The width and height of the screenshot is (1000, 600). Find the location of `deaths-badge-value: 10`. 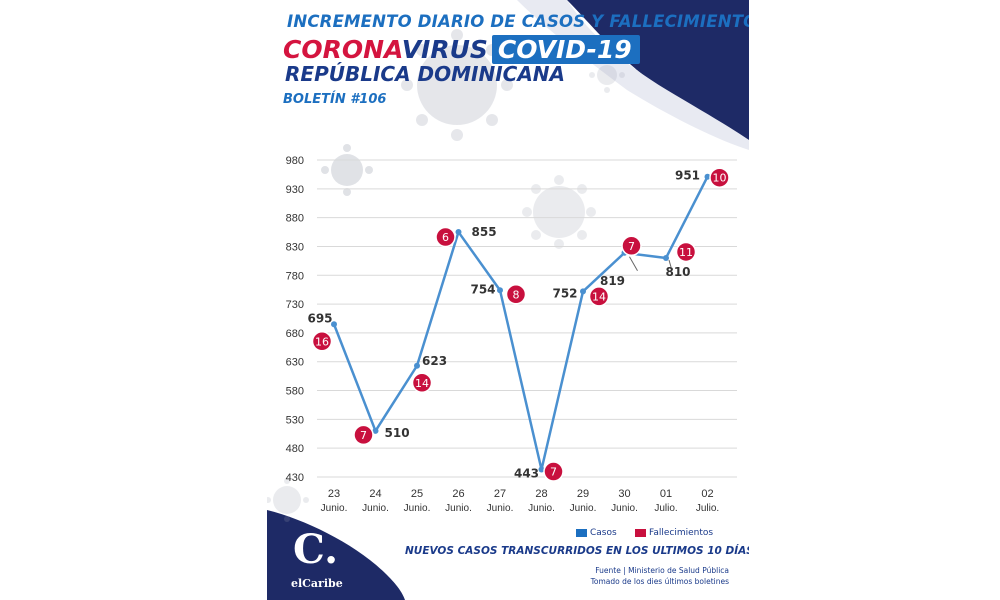

deaths-badge-value: 10 is located at coordinates (720, 178).